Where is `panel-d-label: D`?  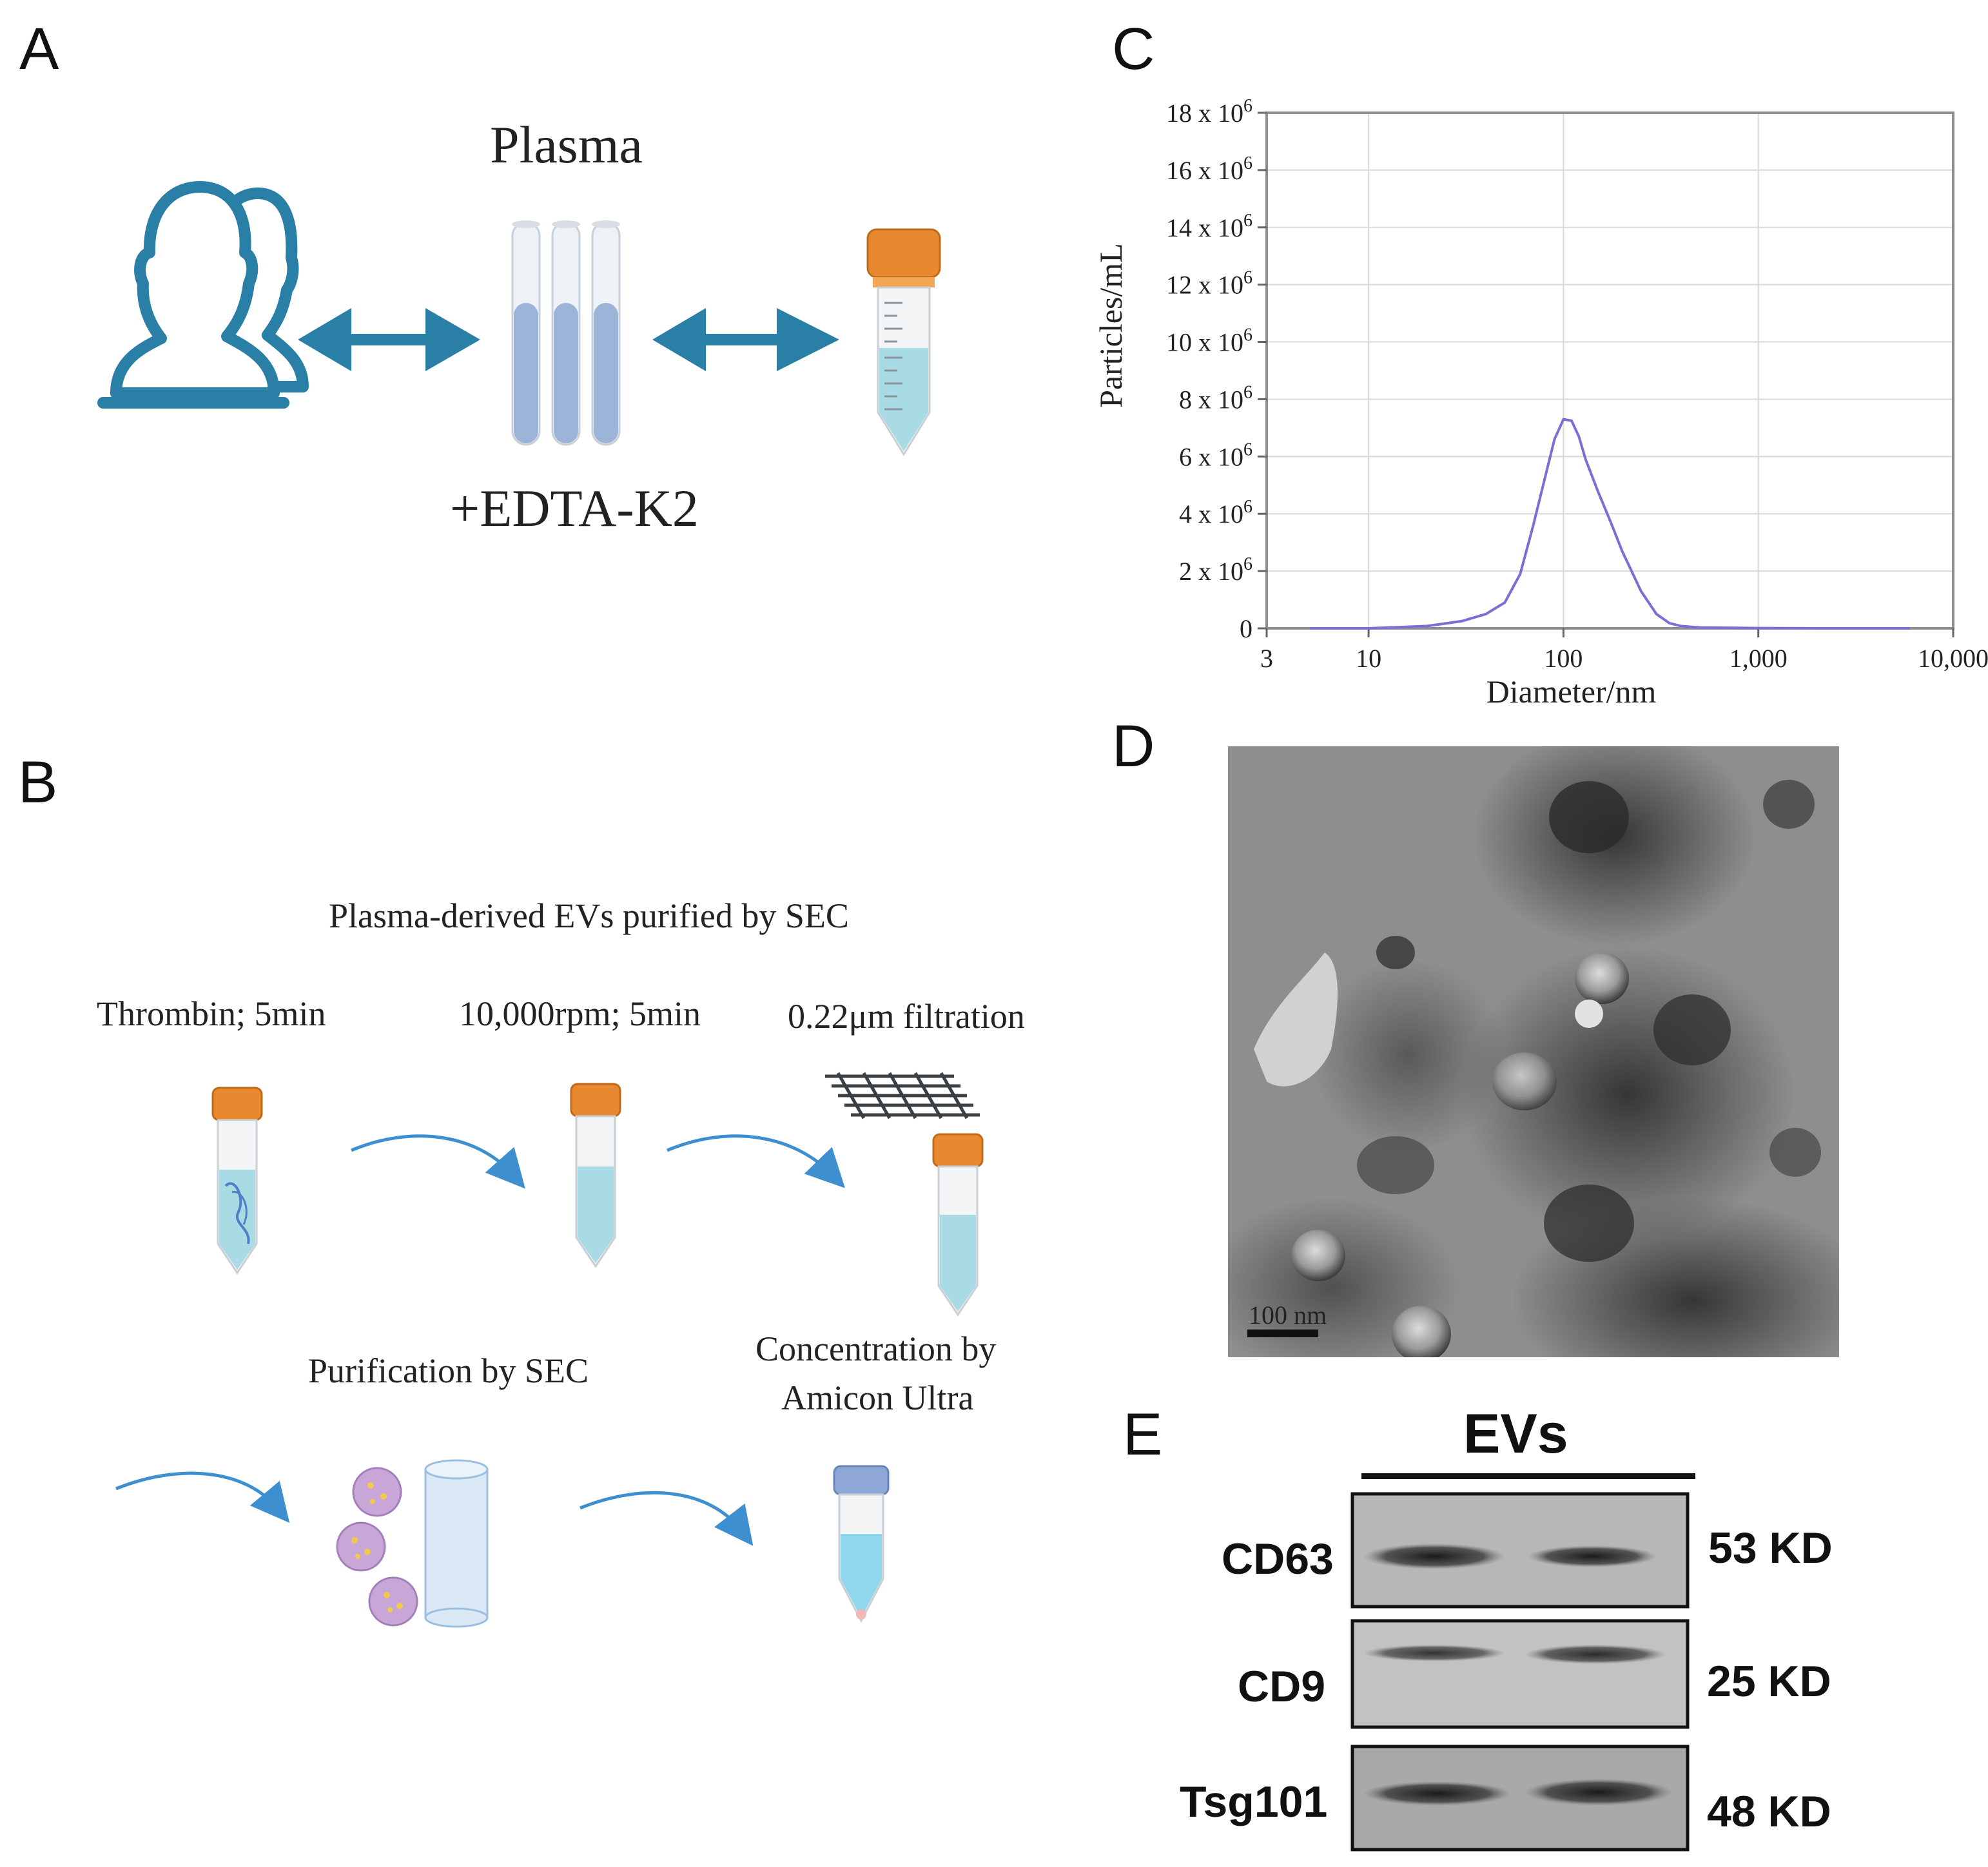 panel-d-label: D is located at coordinates (1133, 746).